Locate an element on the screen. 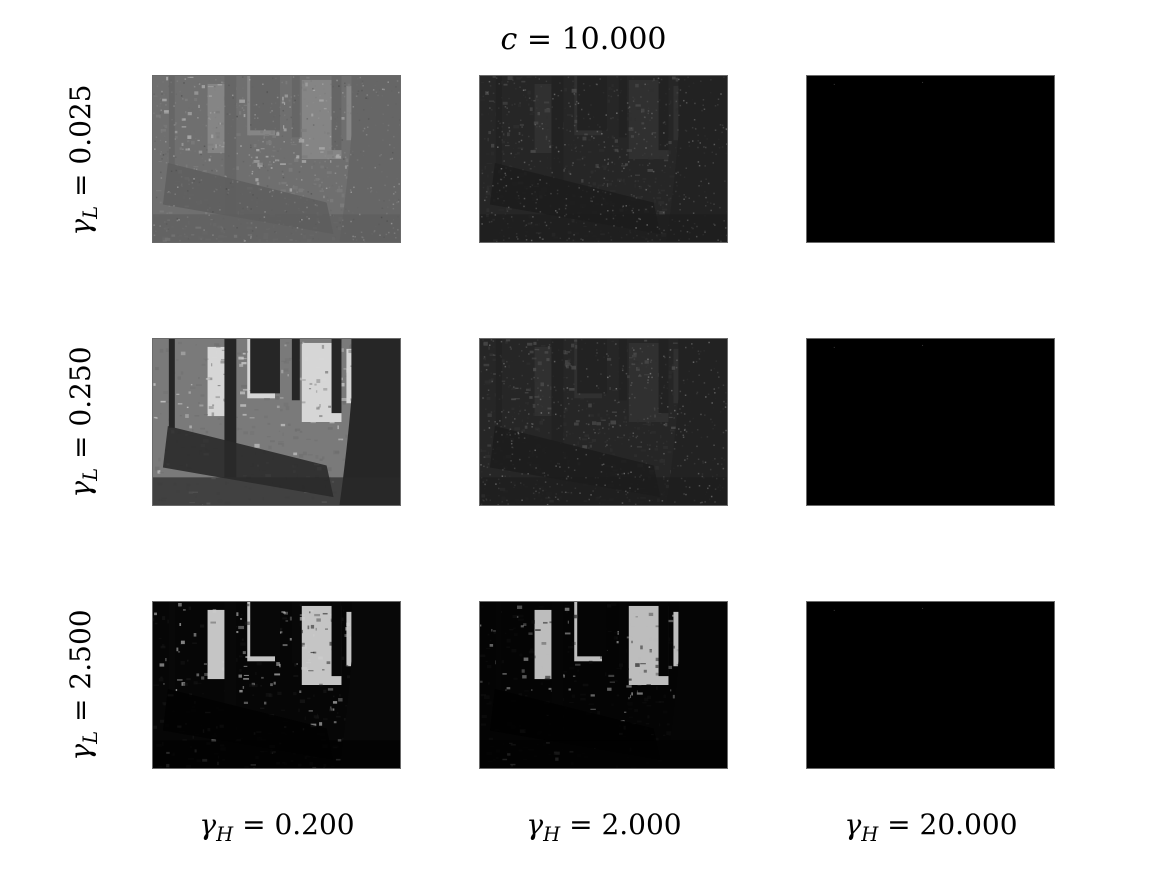 The height and width of the screenshot is (875, 1167). col-label-2: γH = 20.000 is located at coordinates (931, 827).